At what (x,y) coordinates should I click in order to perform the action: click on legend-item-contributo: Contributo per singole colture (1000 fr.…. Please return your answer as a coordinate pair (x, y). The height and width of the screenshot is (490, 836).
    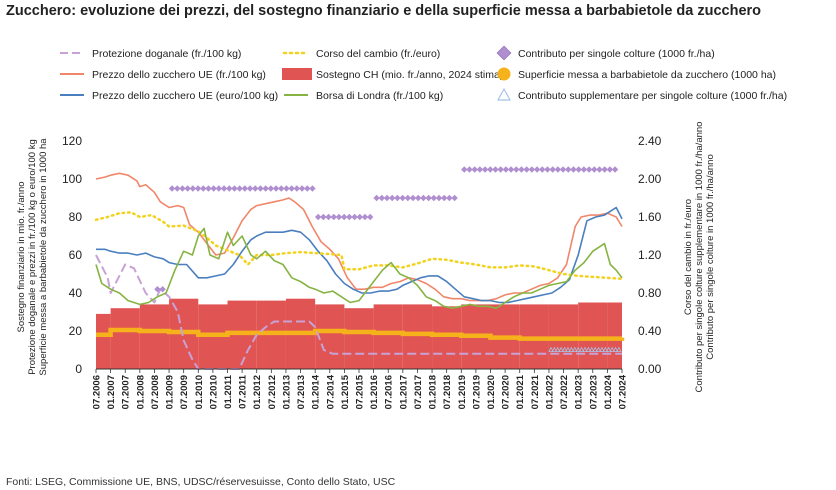
    Looking at the image, I should click on (605, 53).